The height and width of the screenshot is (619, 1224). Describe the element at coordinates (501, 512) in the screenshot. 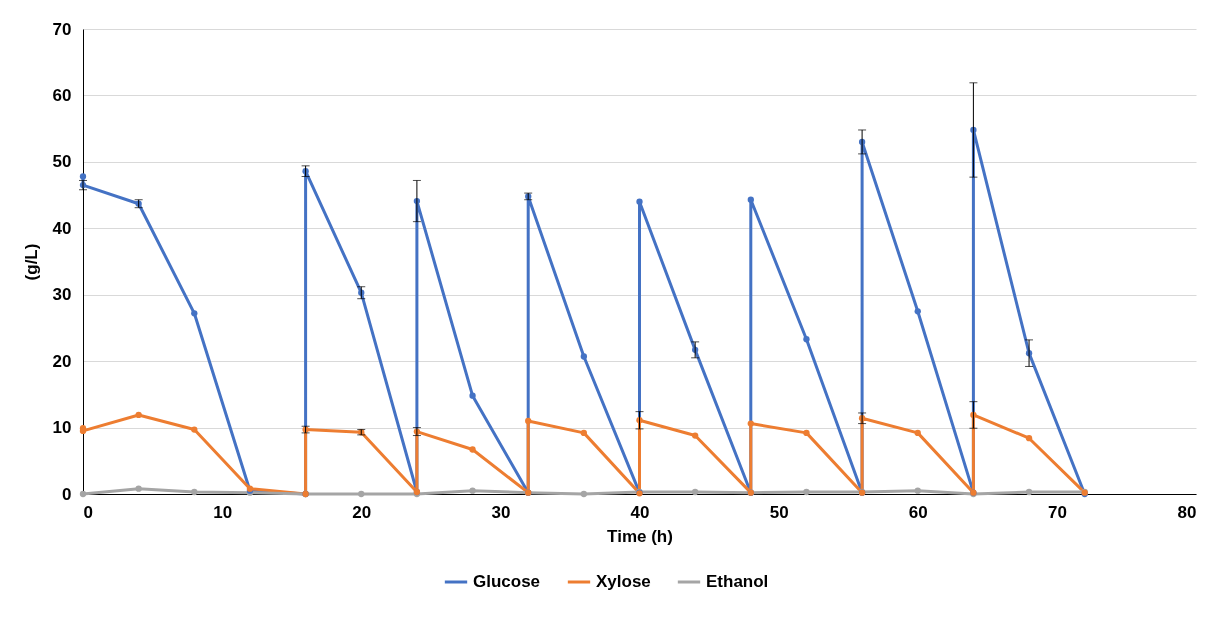

I see `x-tick-label: 30` at that location.